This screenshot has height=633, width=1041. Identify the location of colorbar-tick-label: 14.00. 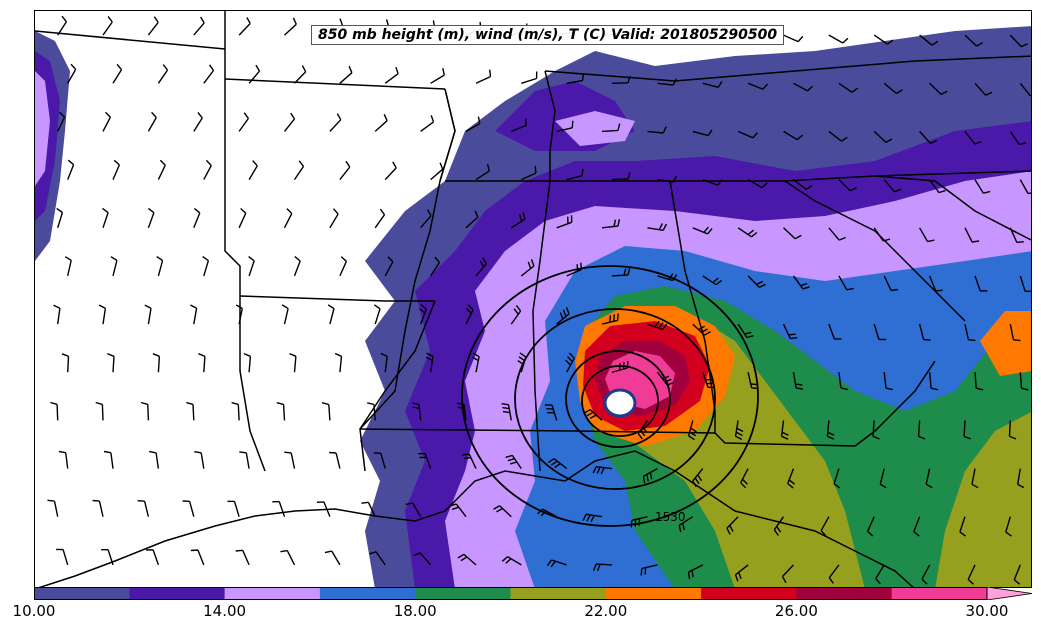
(225, 611).